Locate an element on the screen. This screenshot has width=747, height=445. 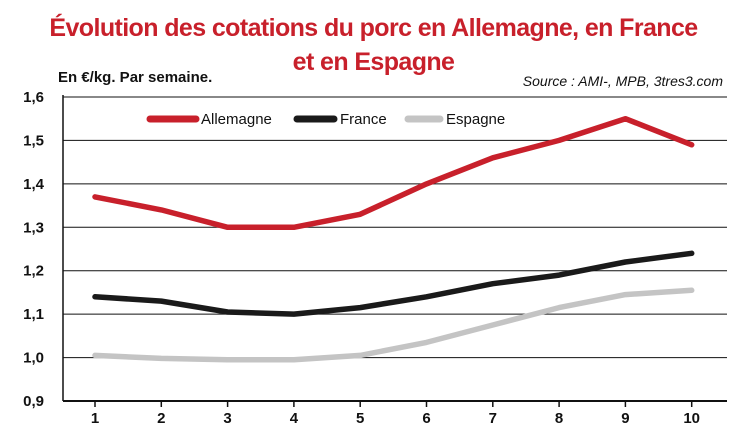
x-tick-label: 3 is located at coordinates (227, 418).